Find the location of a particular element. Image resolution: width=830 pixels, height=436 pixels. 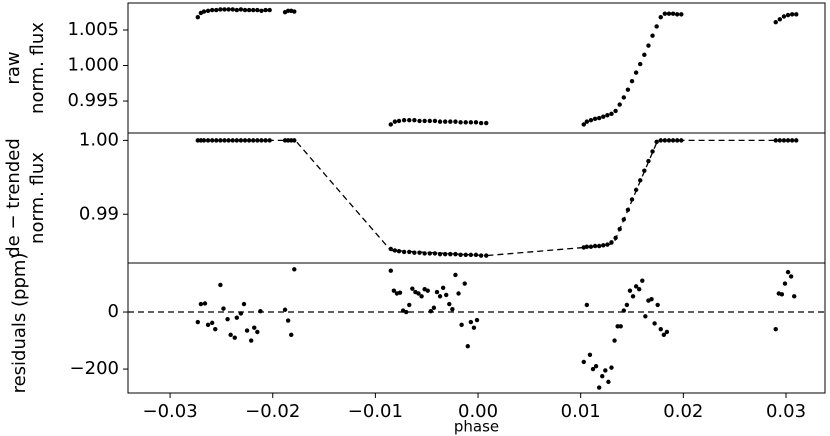

y-tick-label: 1.00 is located at coordinates (99, 139).